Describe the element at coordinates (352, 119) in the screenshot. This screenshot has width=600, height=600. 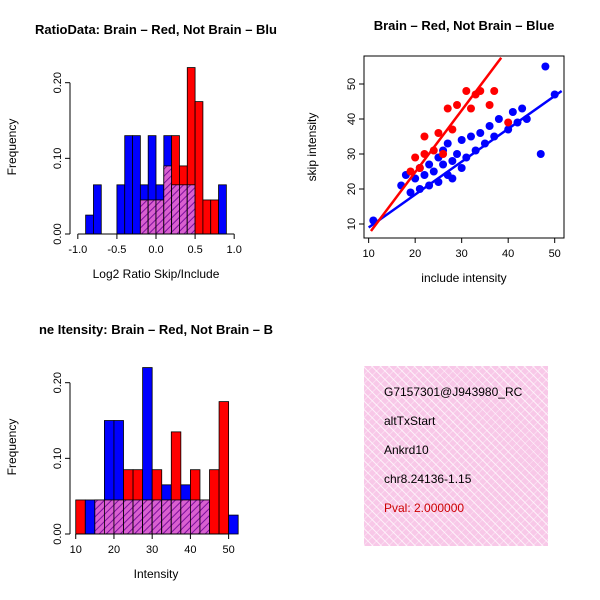
I see `y-tick-label: 40` at that location.